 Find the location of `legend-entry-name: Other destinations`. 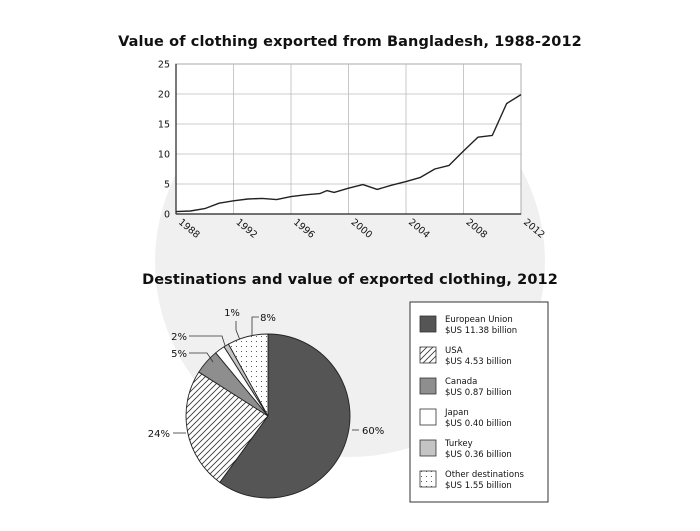

legend-entry-name: Other destinations is located at coordinates (484, 475).